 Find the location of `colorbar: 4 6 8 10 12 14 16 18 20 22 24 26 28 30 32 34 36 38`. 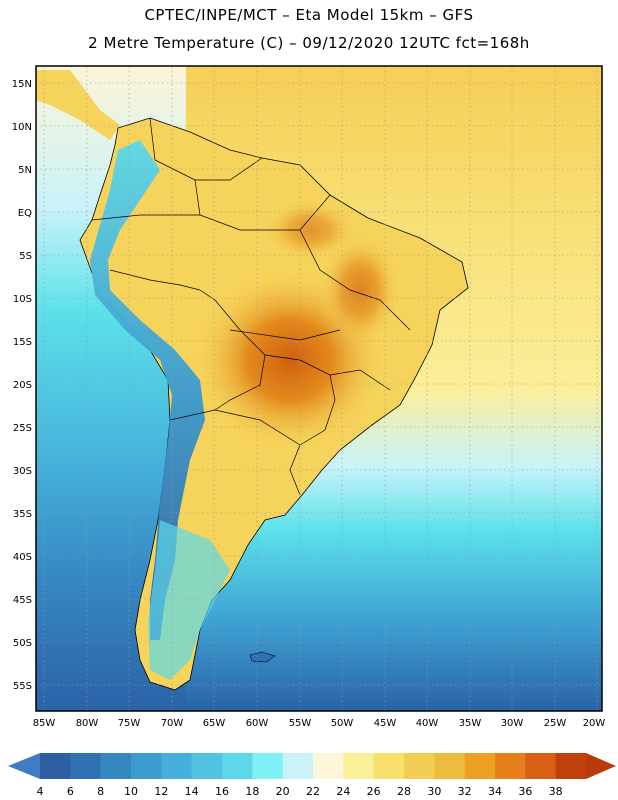

colorbar: 4 6 8 10 12 14 16 18 20 22 24 26 28 30 32 34 36 38 is located at coordinates (312, 775).